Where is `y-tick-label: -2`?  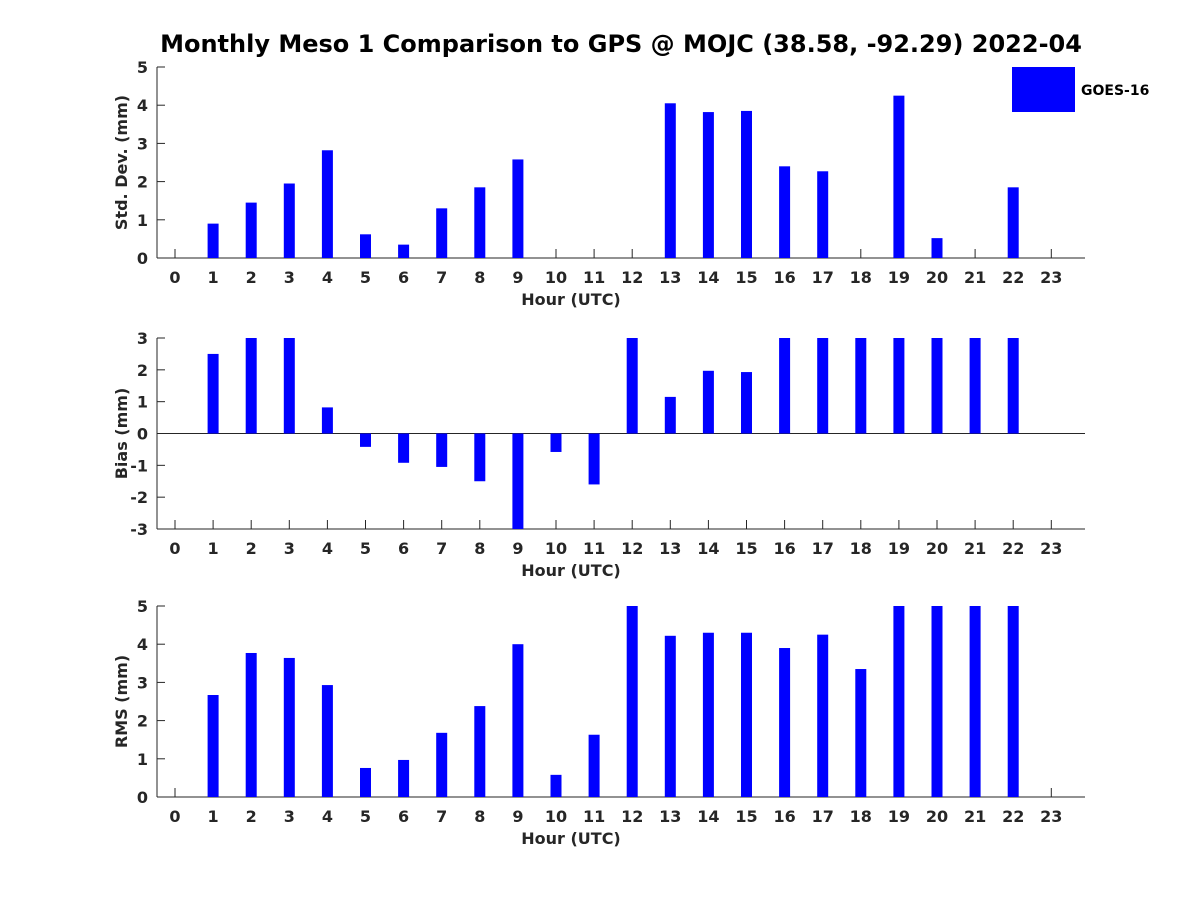
y-tick-label: -2 is located at coordinates (139, 497).